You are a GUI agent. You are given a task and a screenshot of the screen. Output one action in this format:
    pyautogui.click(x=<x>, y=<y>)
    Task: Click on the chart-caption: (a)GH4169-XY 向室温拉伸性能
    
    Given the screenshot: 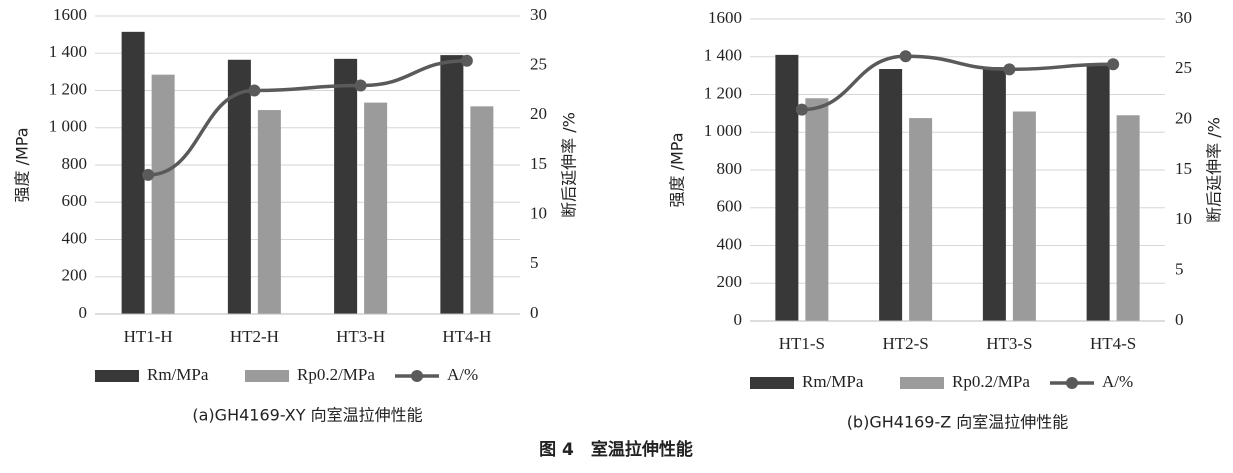 What is the action you would take?
    pyautogui.click(x=307, y=415)
    